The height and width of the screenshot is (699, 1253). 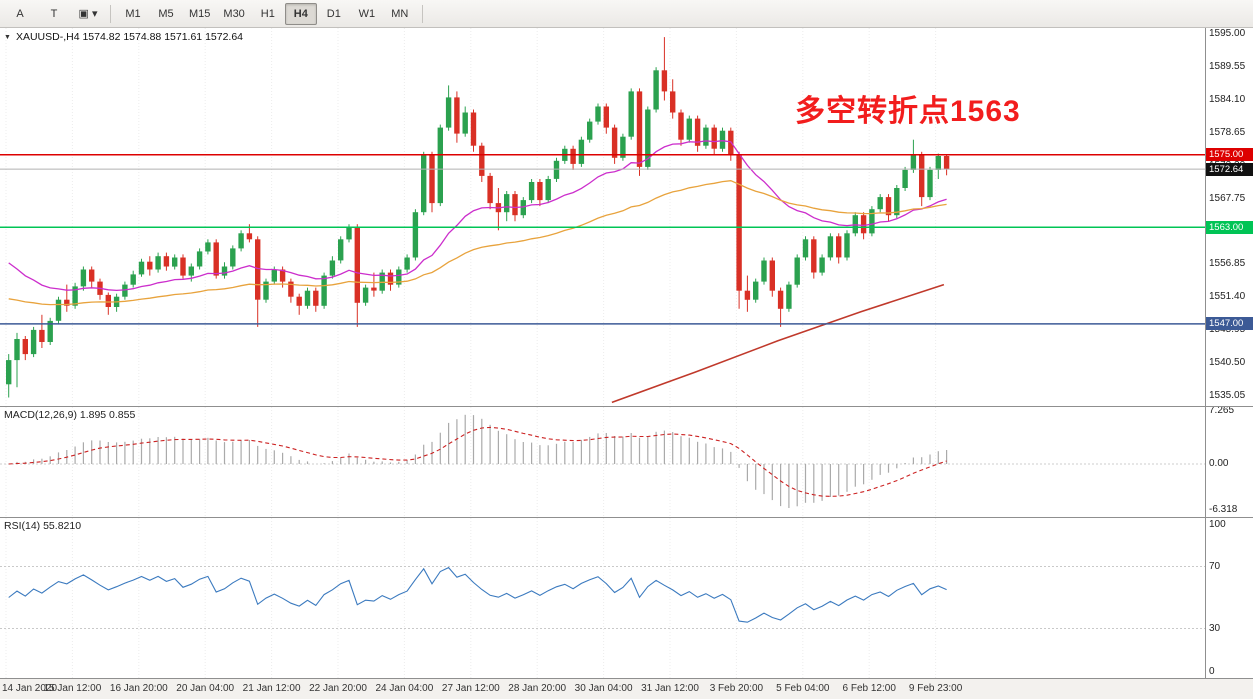 I want to click on timeframe-m30-button: M30, so click(x=234, y=13).